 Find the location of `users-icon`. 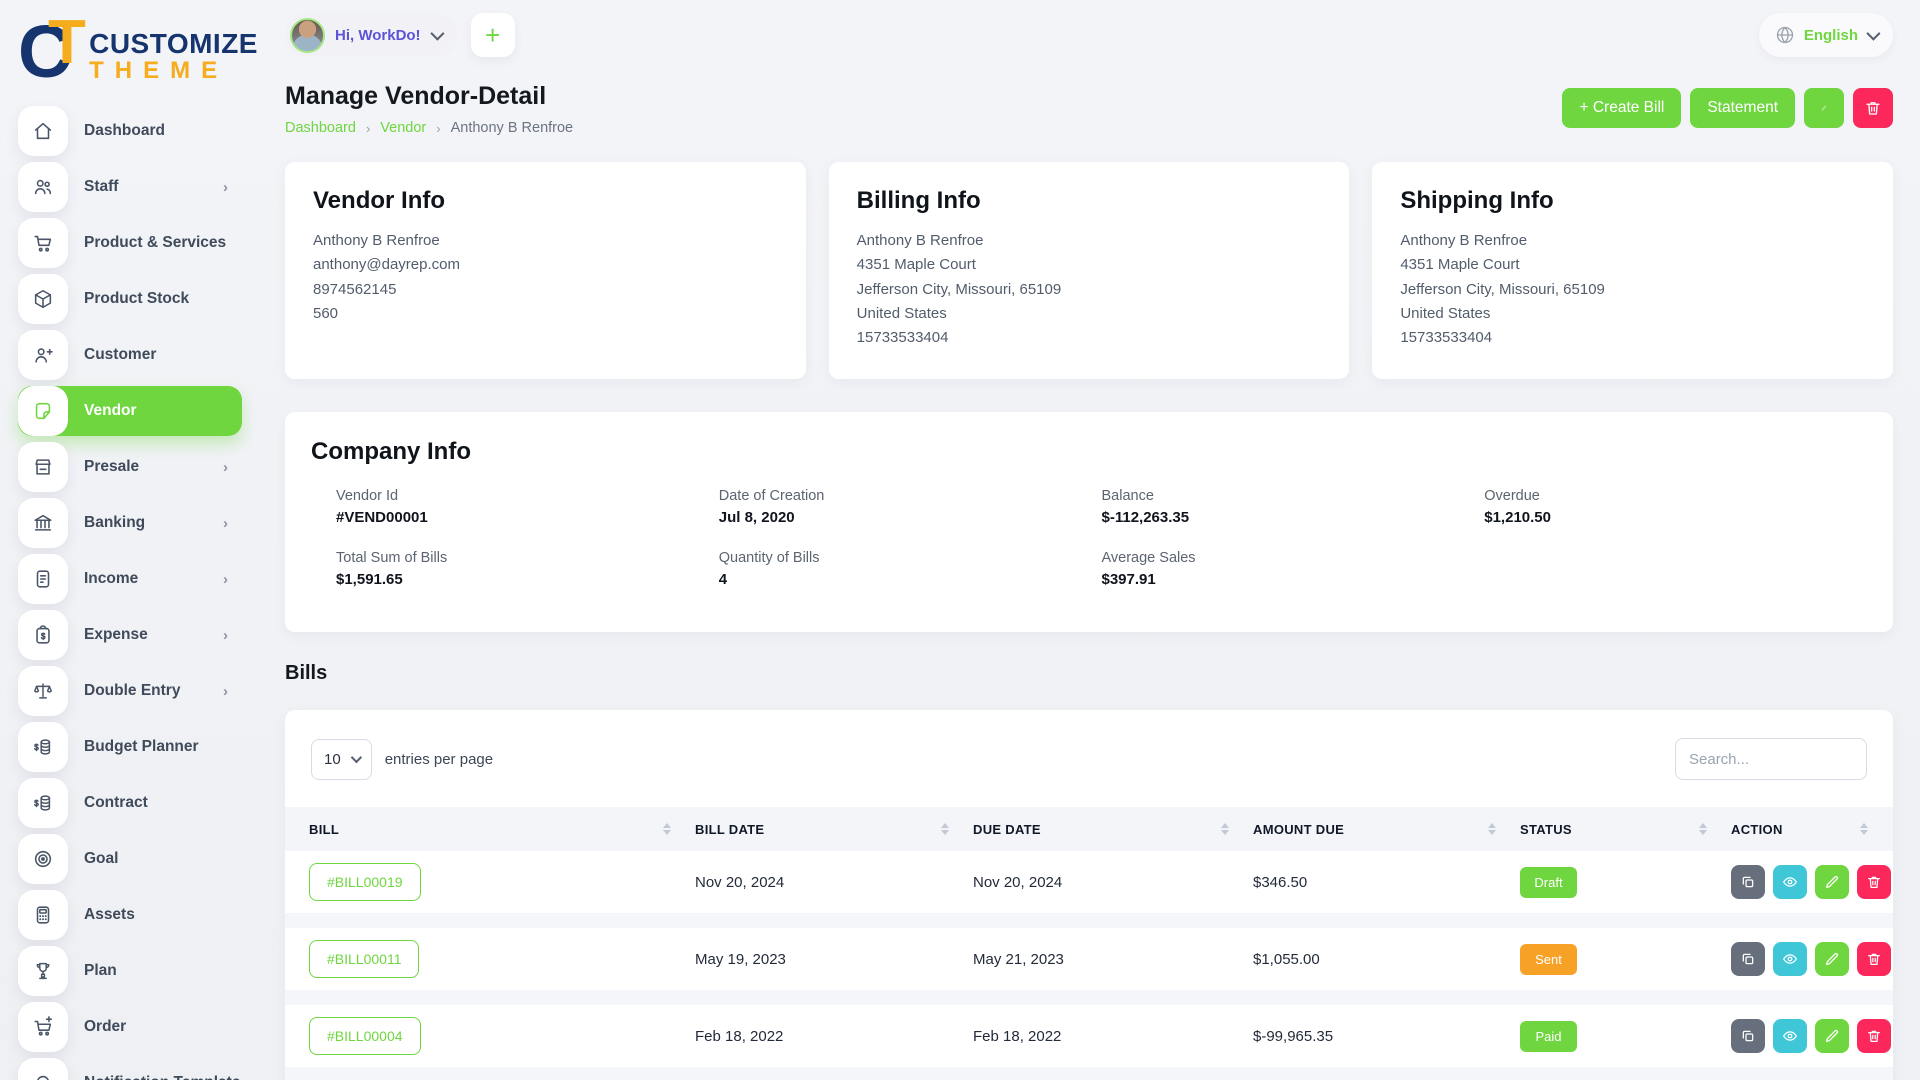

users-icon is located at coordinates (43, 187).